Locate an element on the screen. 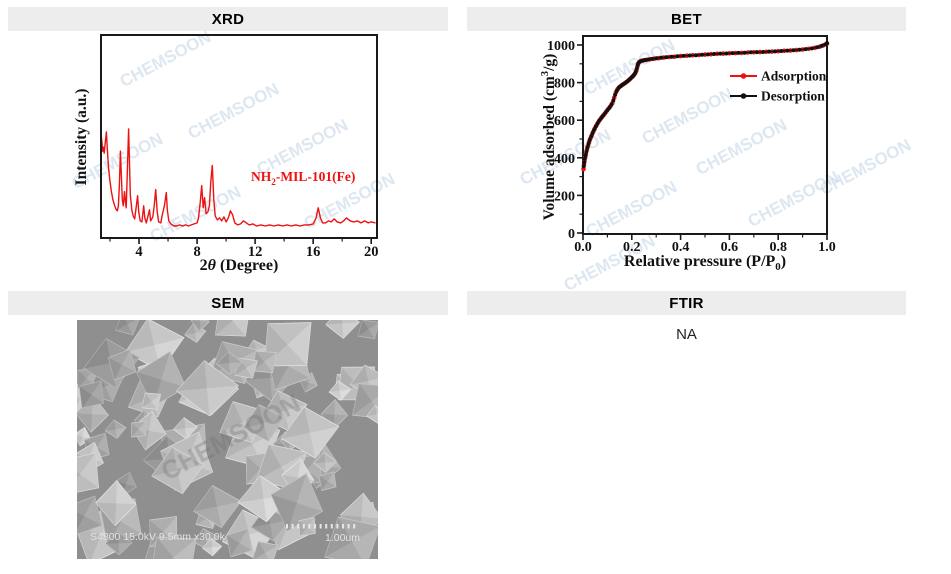 This screenshot has height=574, width=951. panel-title-sem: SEM is located at coordinates (228, 303).